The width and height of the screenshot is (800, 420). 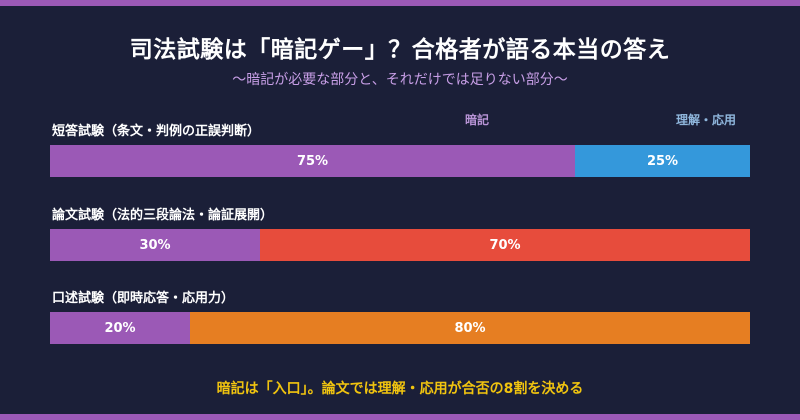 I want to click on category-label: 短答試験（条文・判例の正誤判断）, so click(x=156, y=131).